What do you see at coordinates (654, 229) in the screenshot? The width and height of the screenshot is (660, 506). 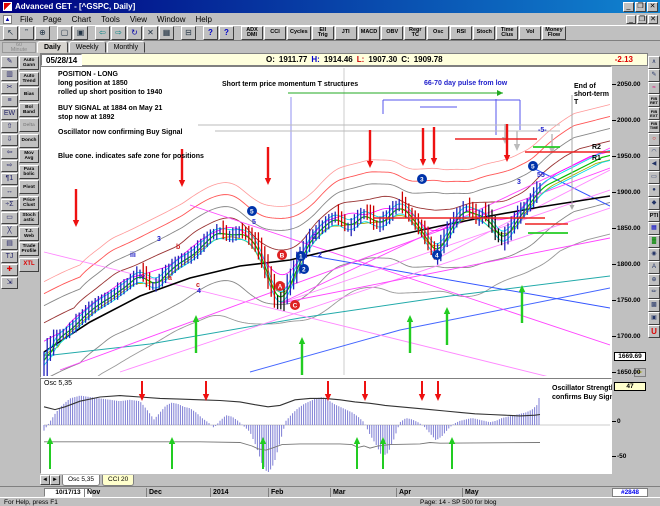 I see `grid-icon: ▦` at bounding box center [654, 229].